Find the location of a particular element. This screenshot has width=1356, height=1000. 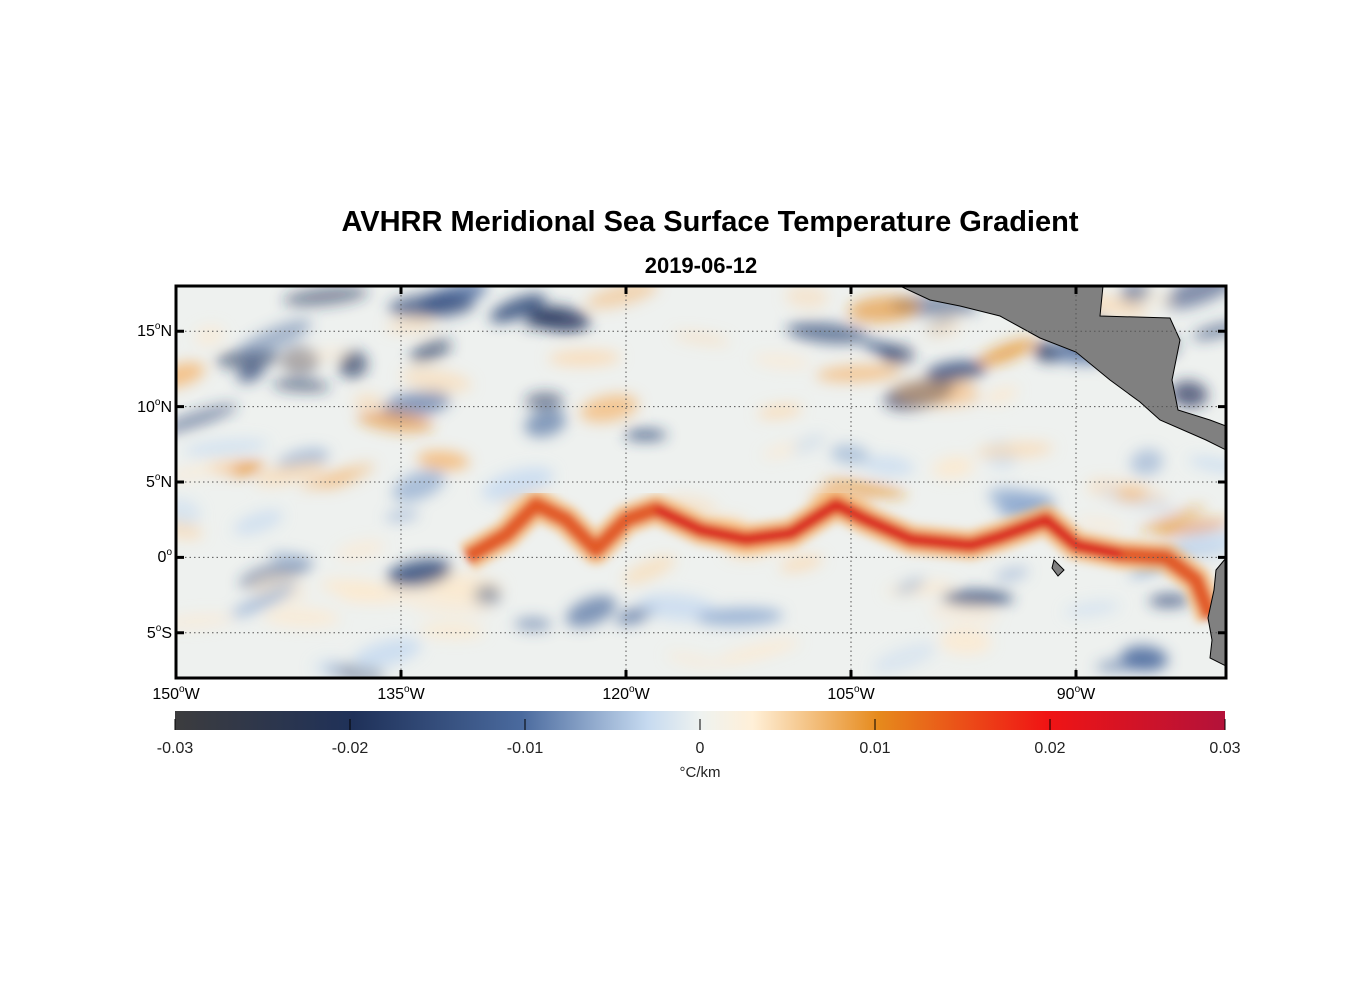

lat-tick-label: 5oN is located at coordinates (158, 481).